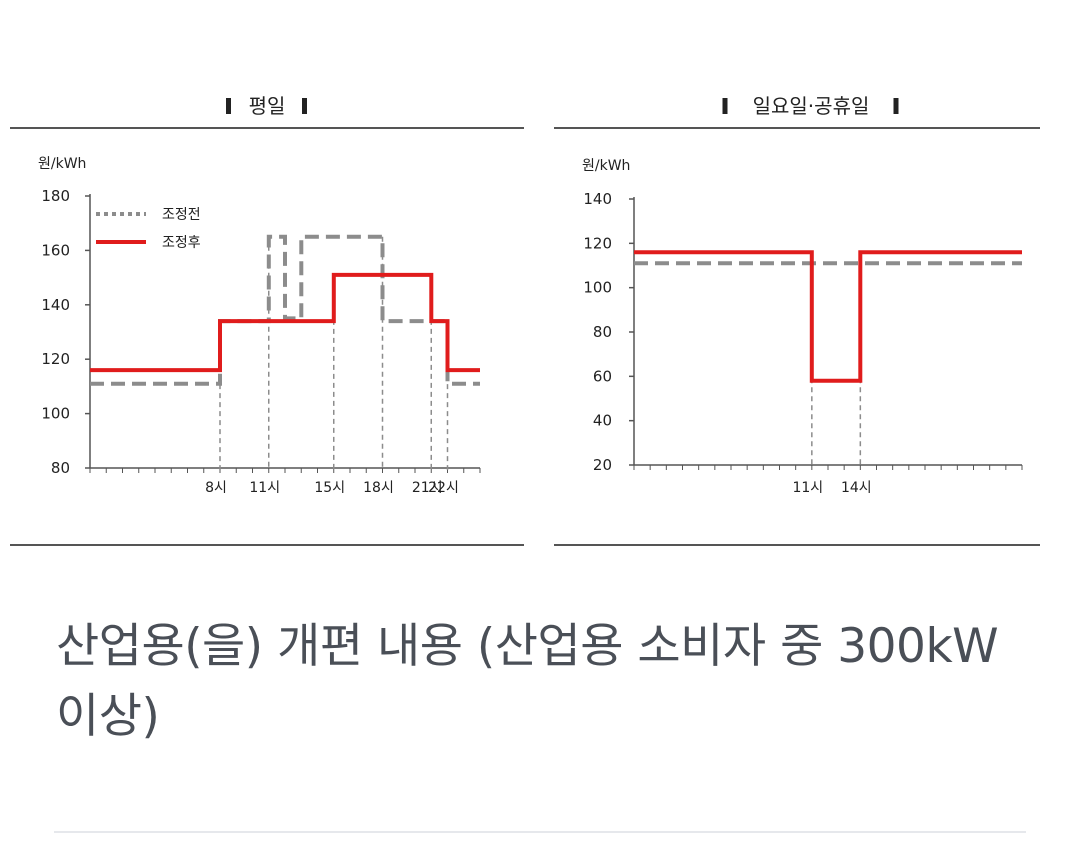  I want to click on x-tick-label: 8시, so click(216, 488).